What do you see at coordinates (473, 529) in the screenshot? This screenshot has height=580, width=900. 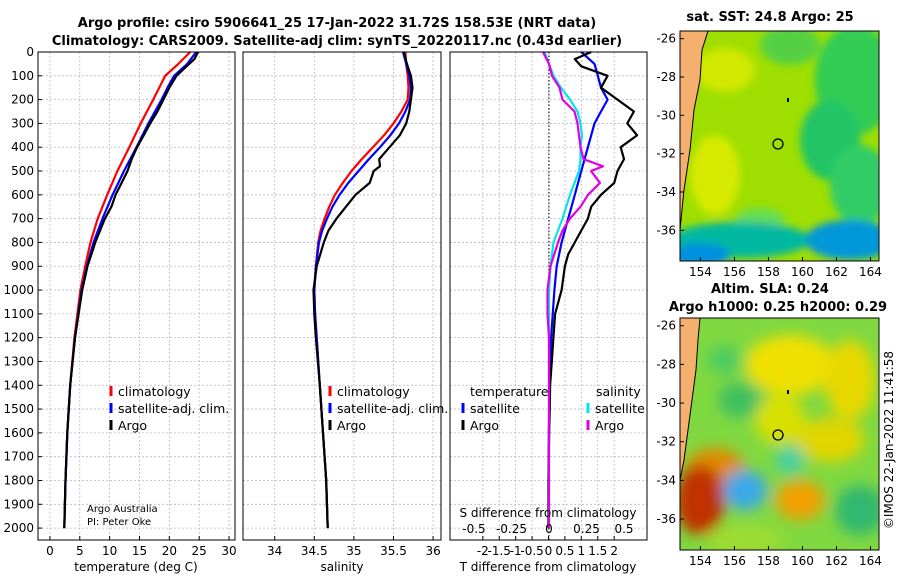 I see `top-tick-label: -0.5` at bounding box center [473, 529].